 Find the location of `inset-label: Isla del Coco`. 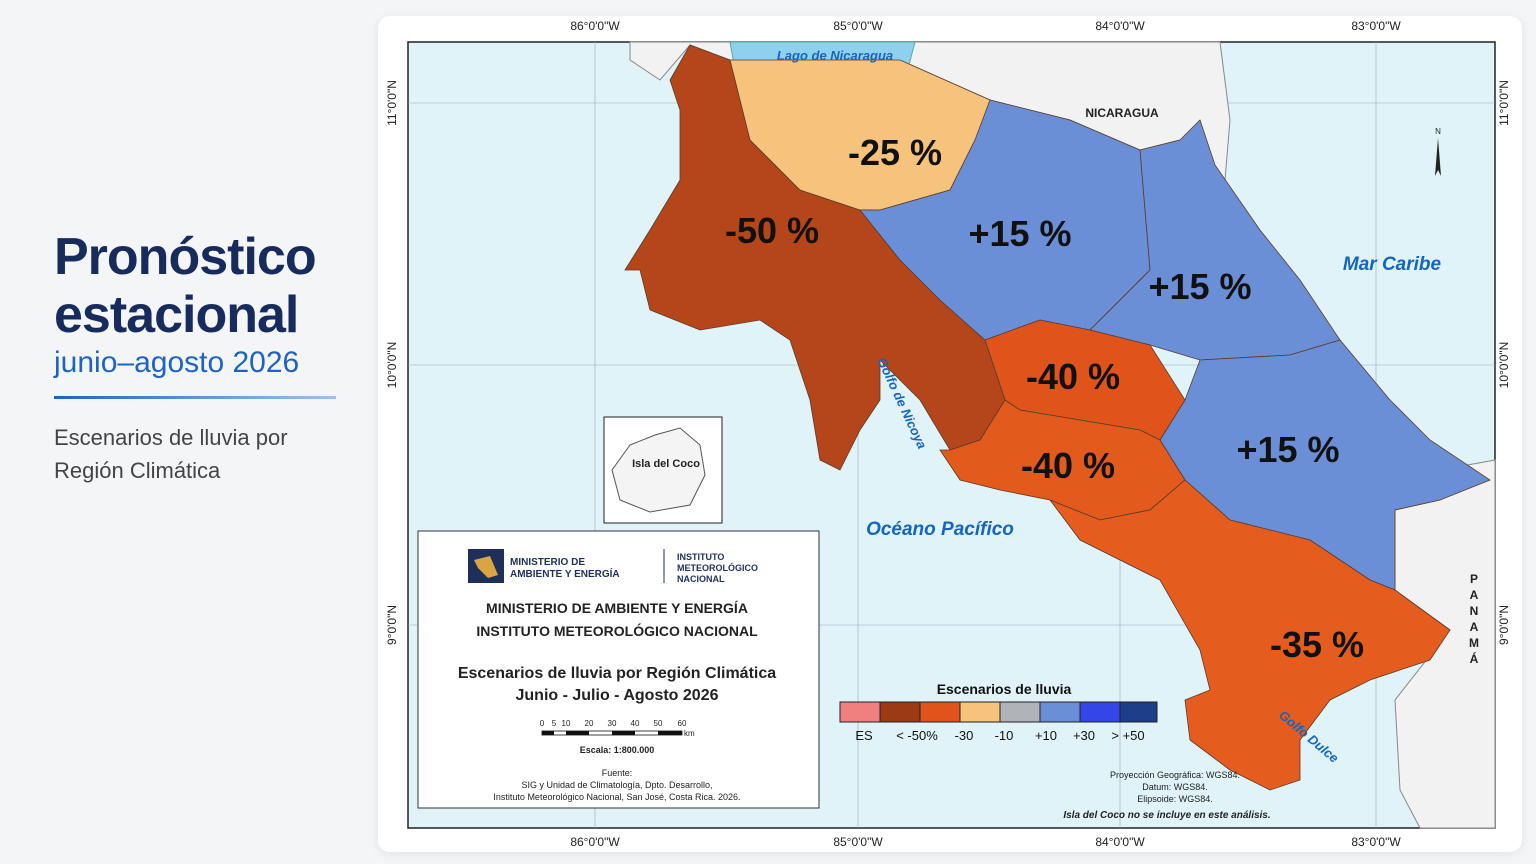

inset-label: Isla del Coco is located at coordinates (666, 464).